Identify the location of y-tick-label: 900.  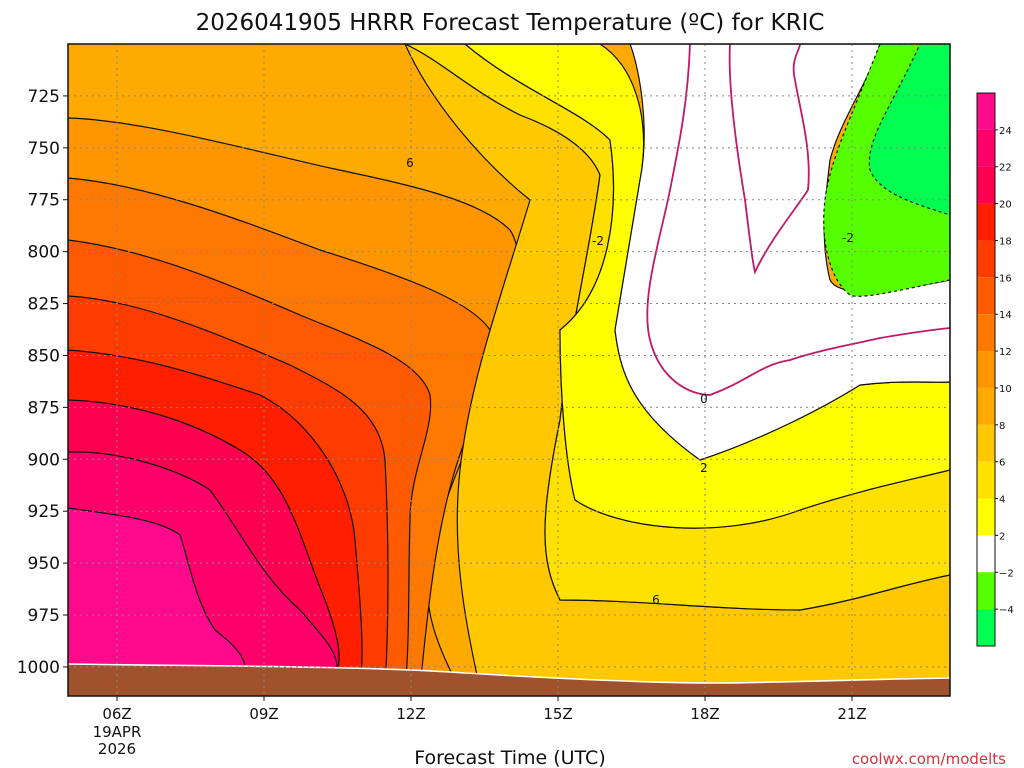
(44, 460).